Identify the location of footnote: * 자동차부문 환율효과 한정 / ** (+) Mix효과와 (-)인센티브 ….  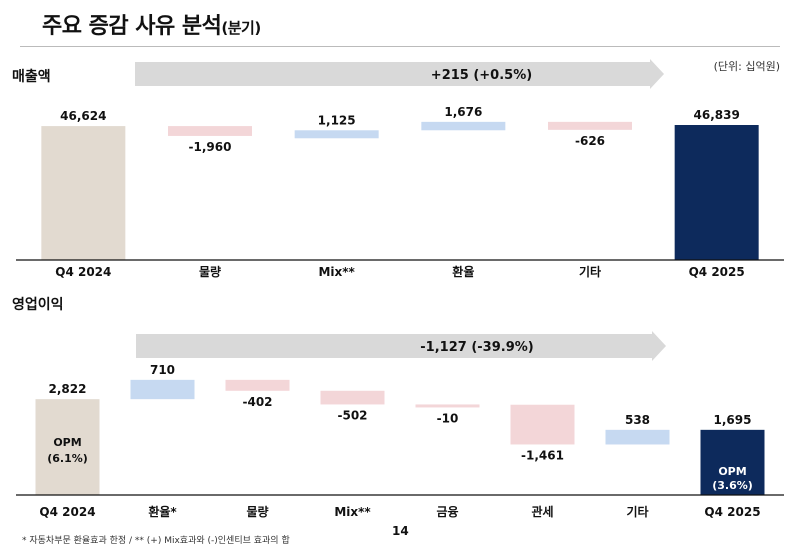
(156, 541).